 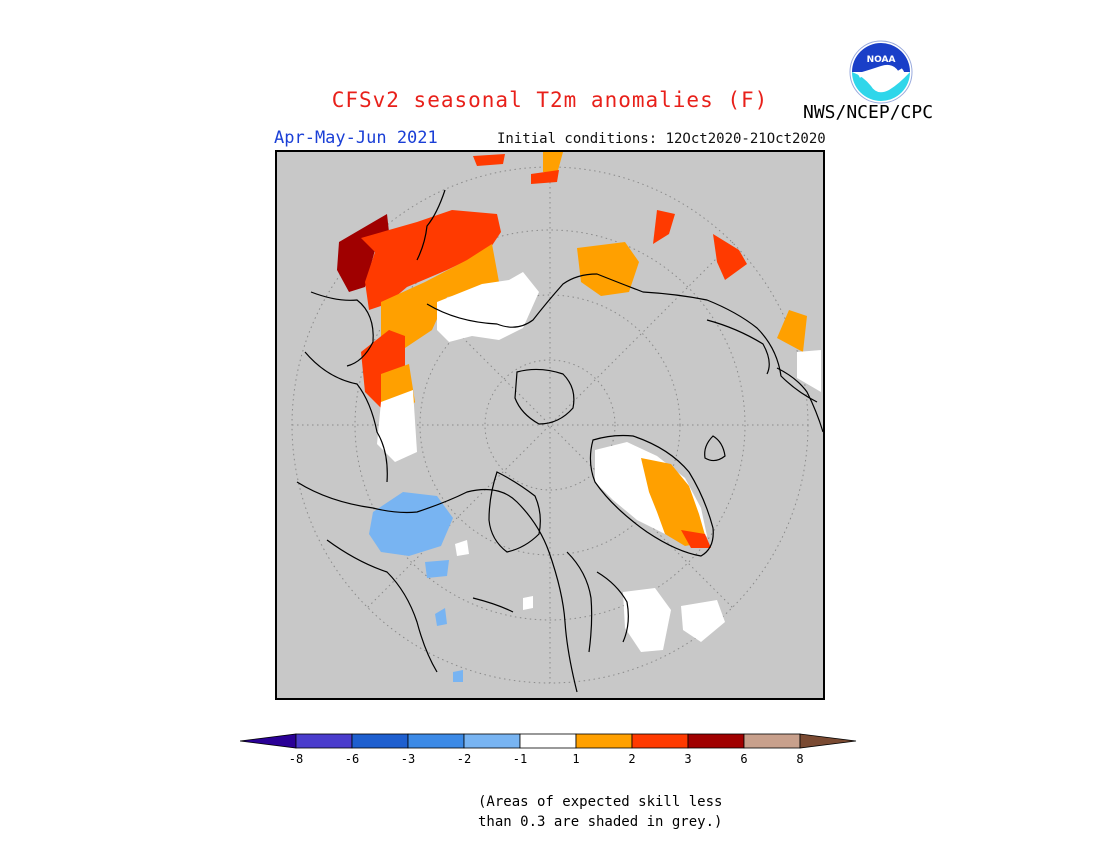 What do you see at coordinates (408, 759) in the screenshot?
I see `colorbar-tick-label: -3` at bounding box center [408, 759].